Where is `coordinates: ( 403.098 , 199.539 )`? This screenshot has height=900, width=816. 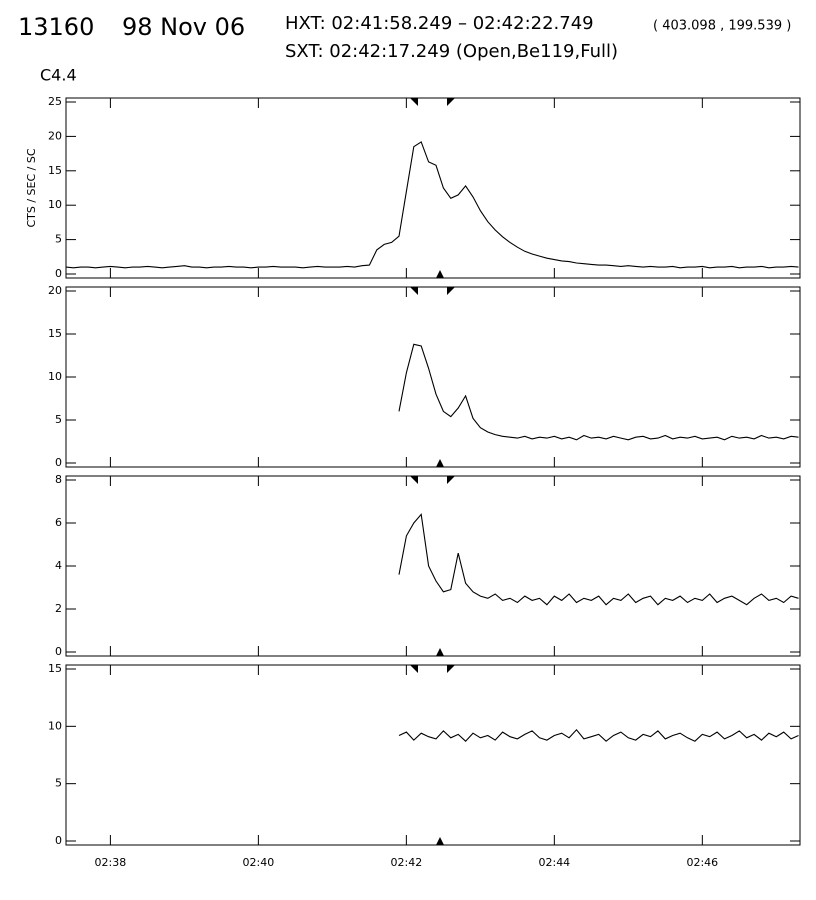 coordinates: ( 403.098 , 199.539 ) is located at coordinates (722, 26).